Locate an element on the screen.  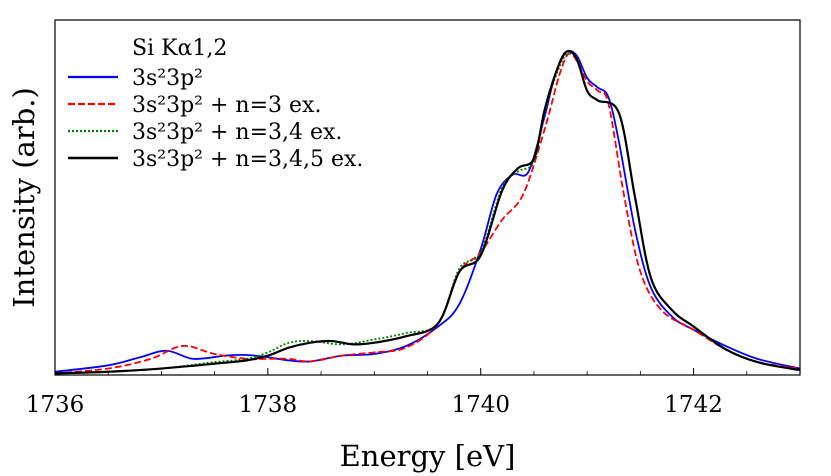
legend-label-3: 3s²3p² + n=3,4 ex. is located at coordinates (237, 132).